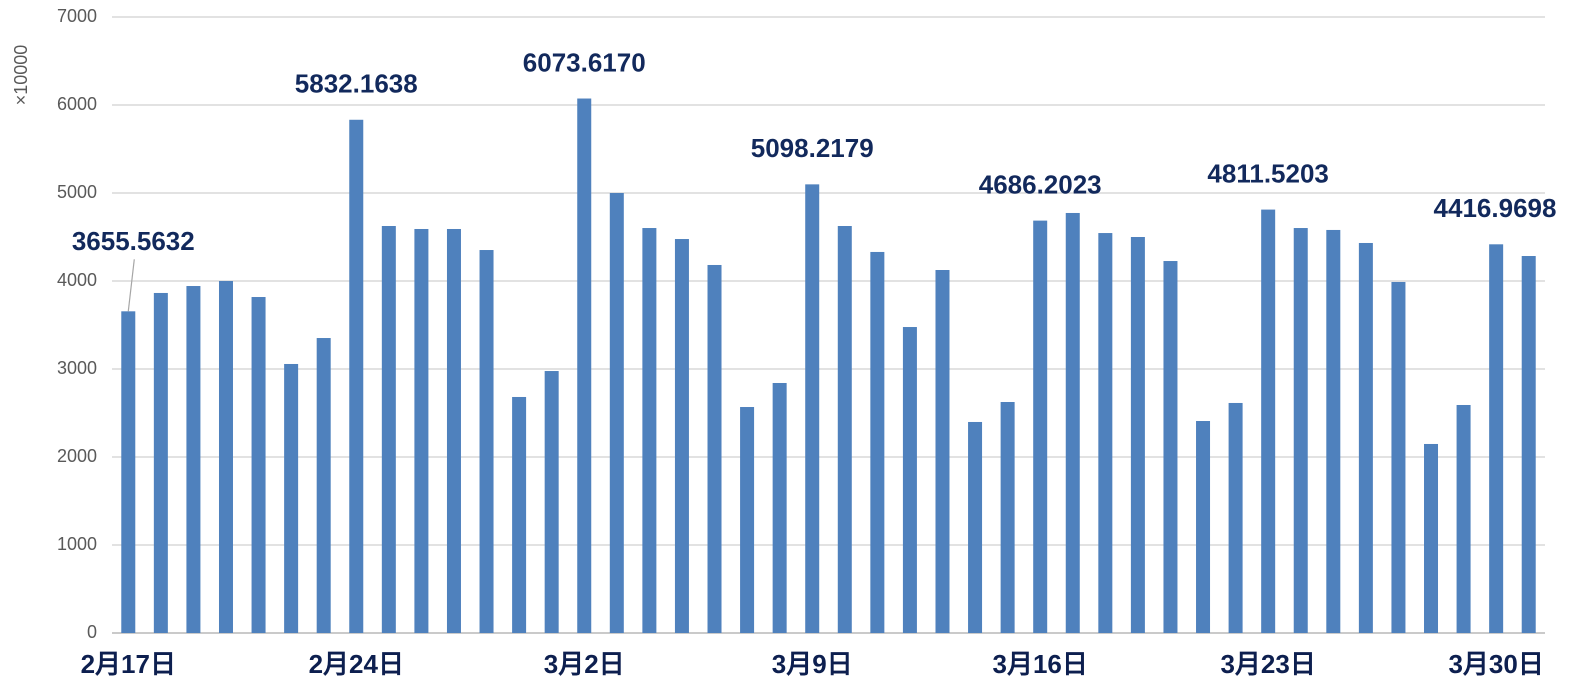 This screenshot has height=688, width=1578. I want to click on y-tick-label: 5000, so click(77, 192).